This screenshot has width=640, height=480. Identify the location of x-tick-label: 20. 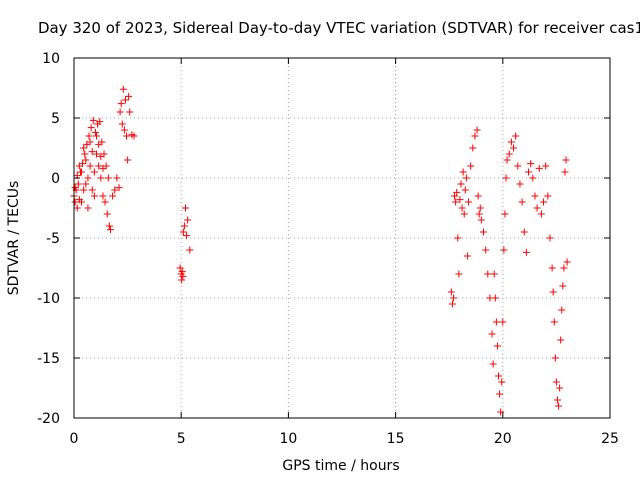
(503, 439).